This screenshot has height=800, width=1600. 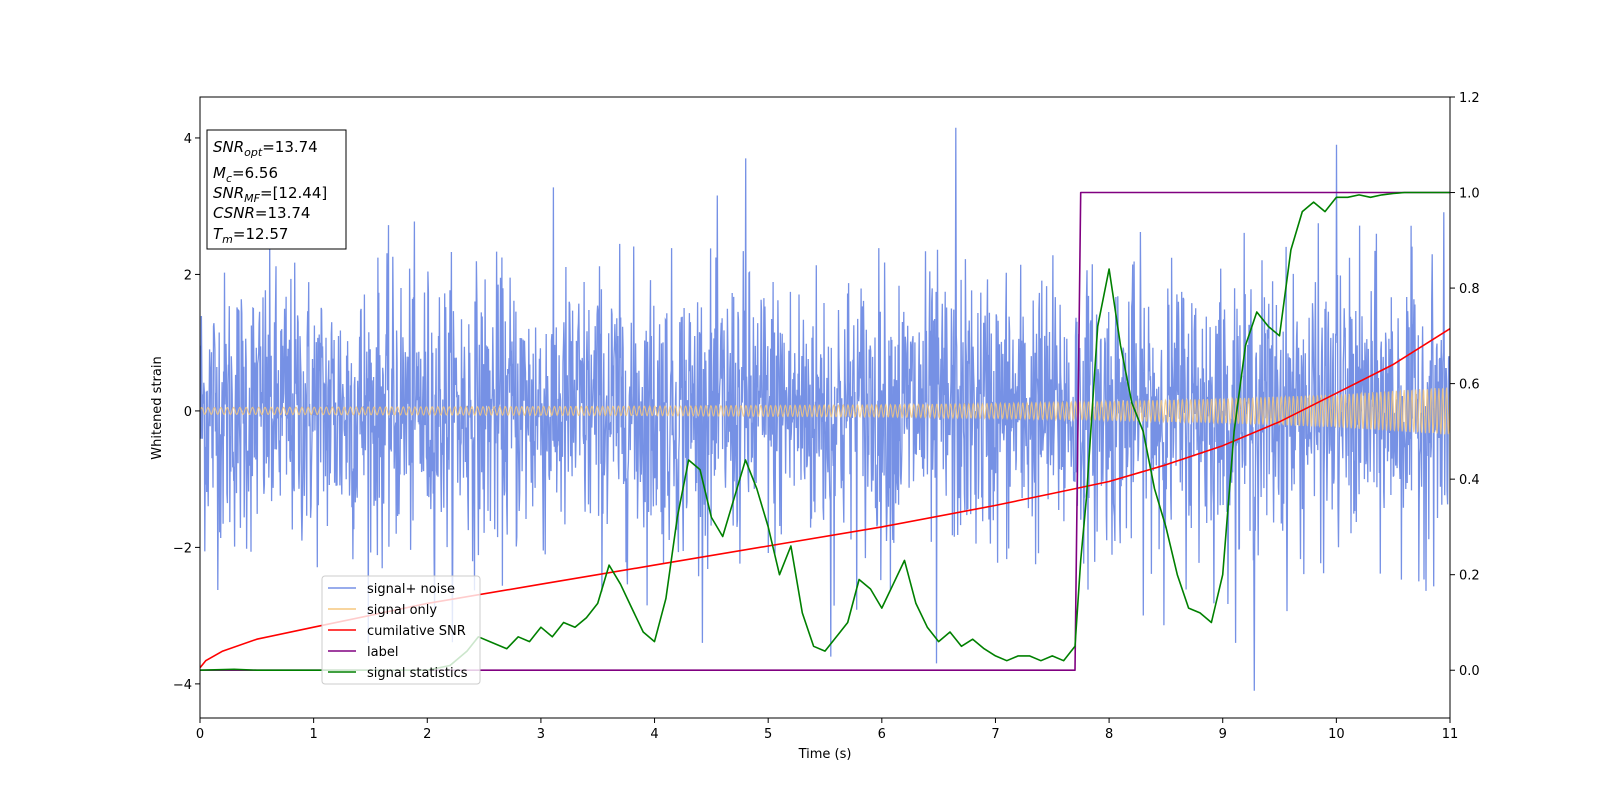 What do you see at coordinates (1469, 480) in the screenshot?
I see `y2-tick-label: 0.4` at bounding box center [1469, 480].